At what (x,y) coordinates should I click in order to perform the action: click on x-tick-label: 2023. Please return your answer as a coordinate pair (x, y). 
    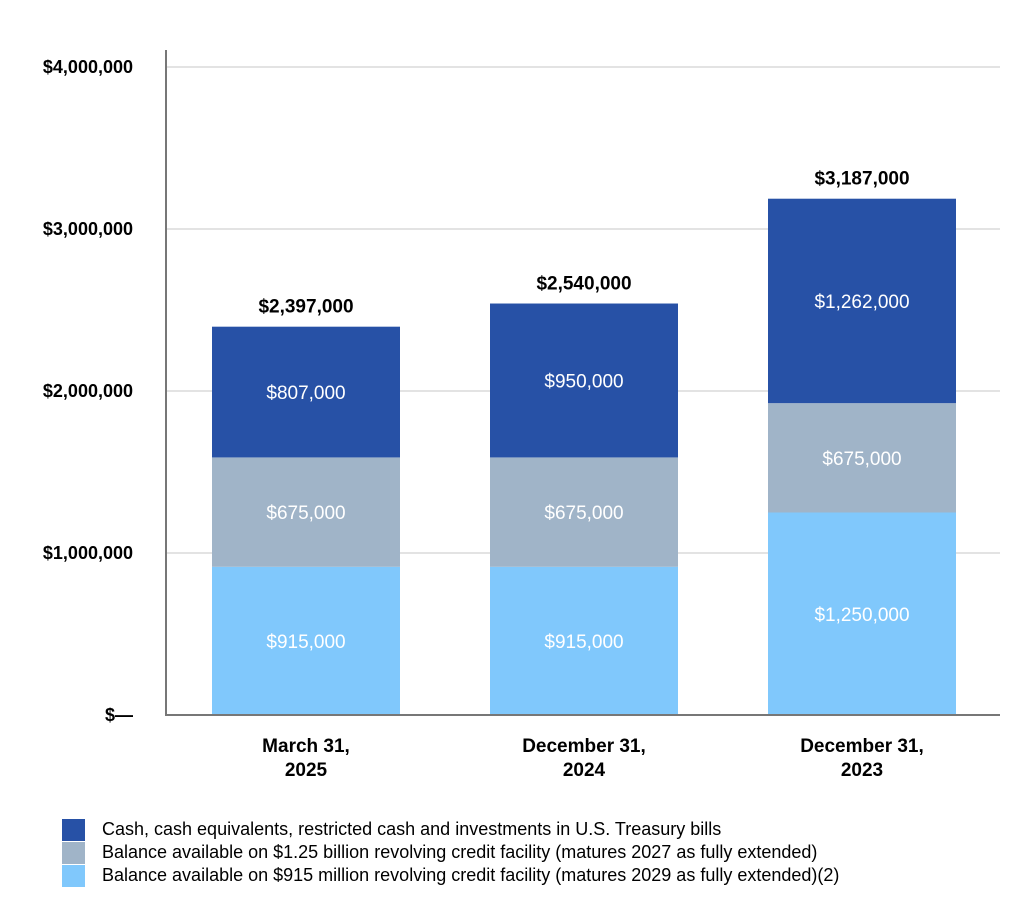
    Looking at the image, I should click on (862, 770).